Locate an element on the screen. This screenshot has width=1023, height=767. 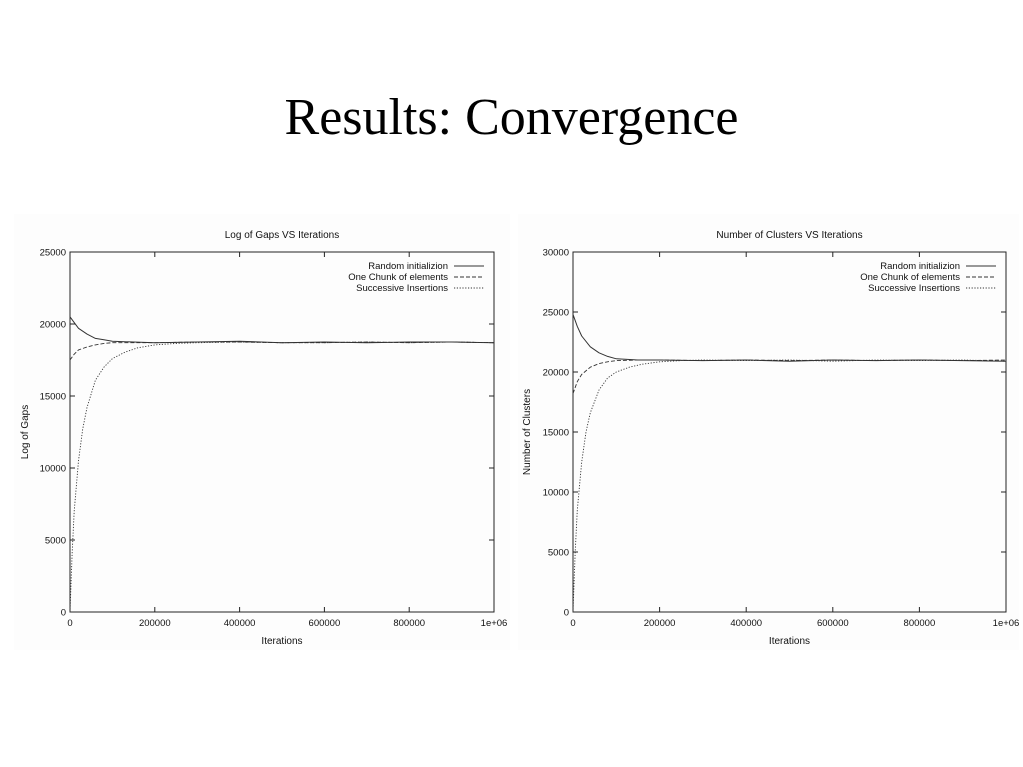
y-axis-label: Number of Clusters is located at coordinates (527, 432).